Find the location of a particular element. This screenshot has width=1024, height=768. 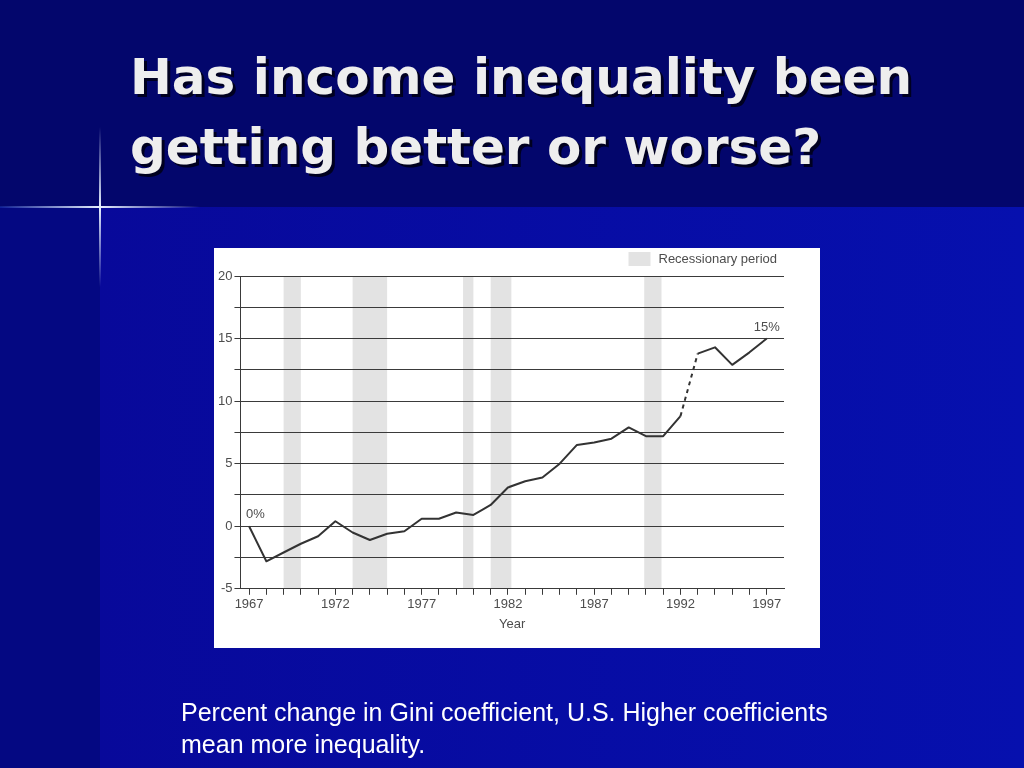

y-tick-label: 20 is located at coordinates (225, 275).